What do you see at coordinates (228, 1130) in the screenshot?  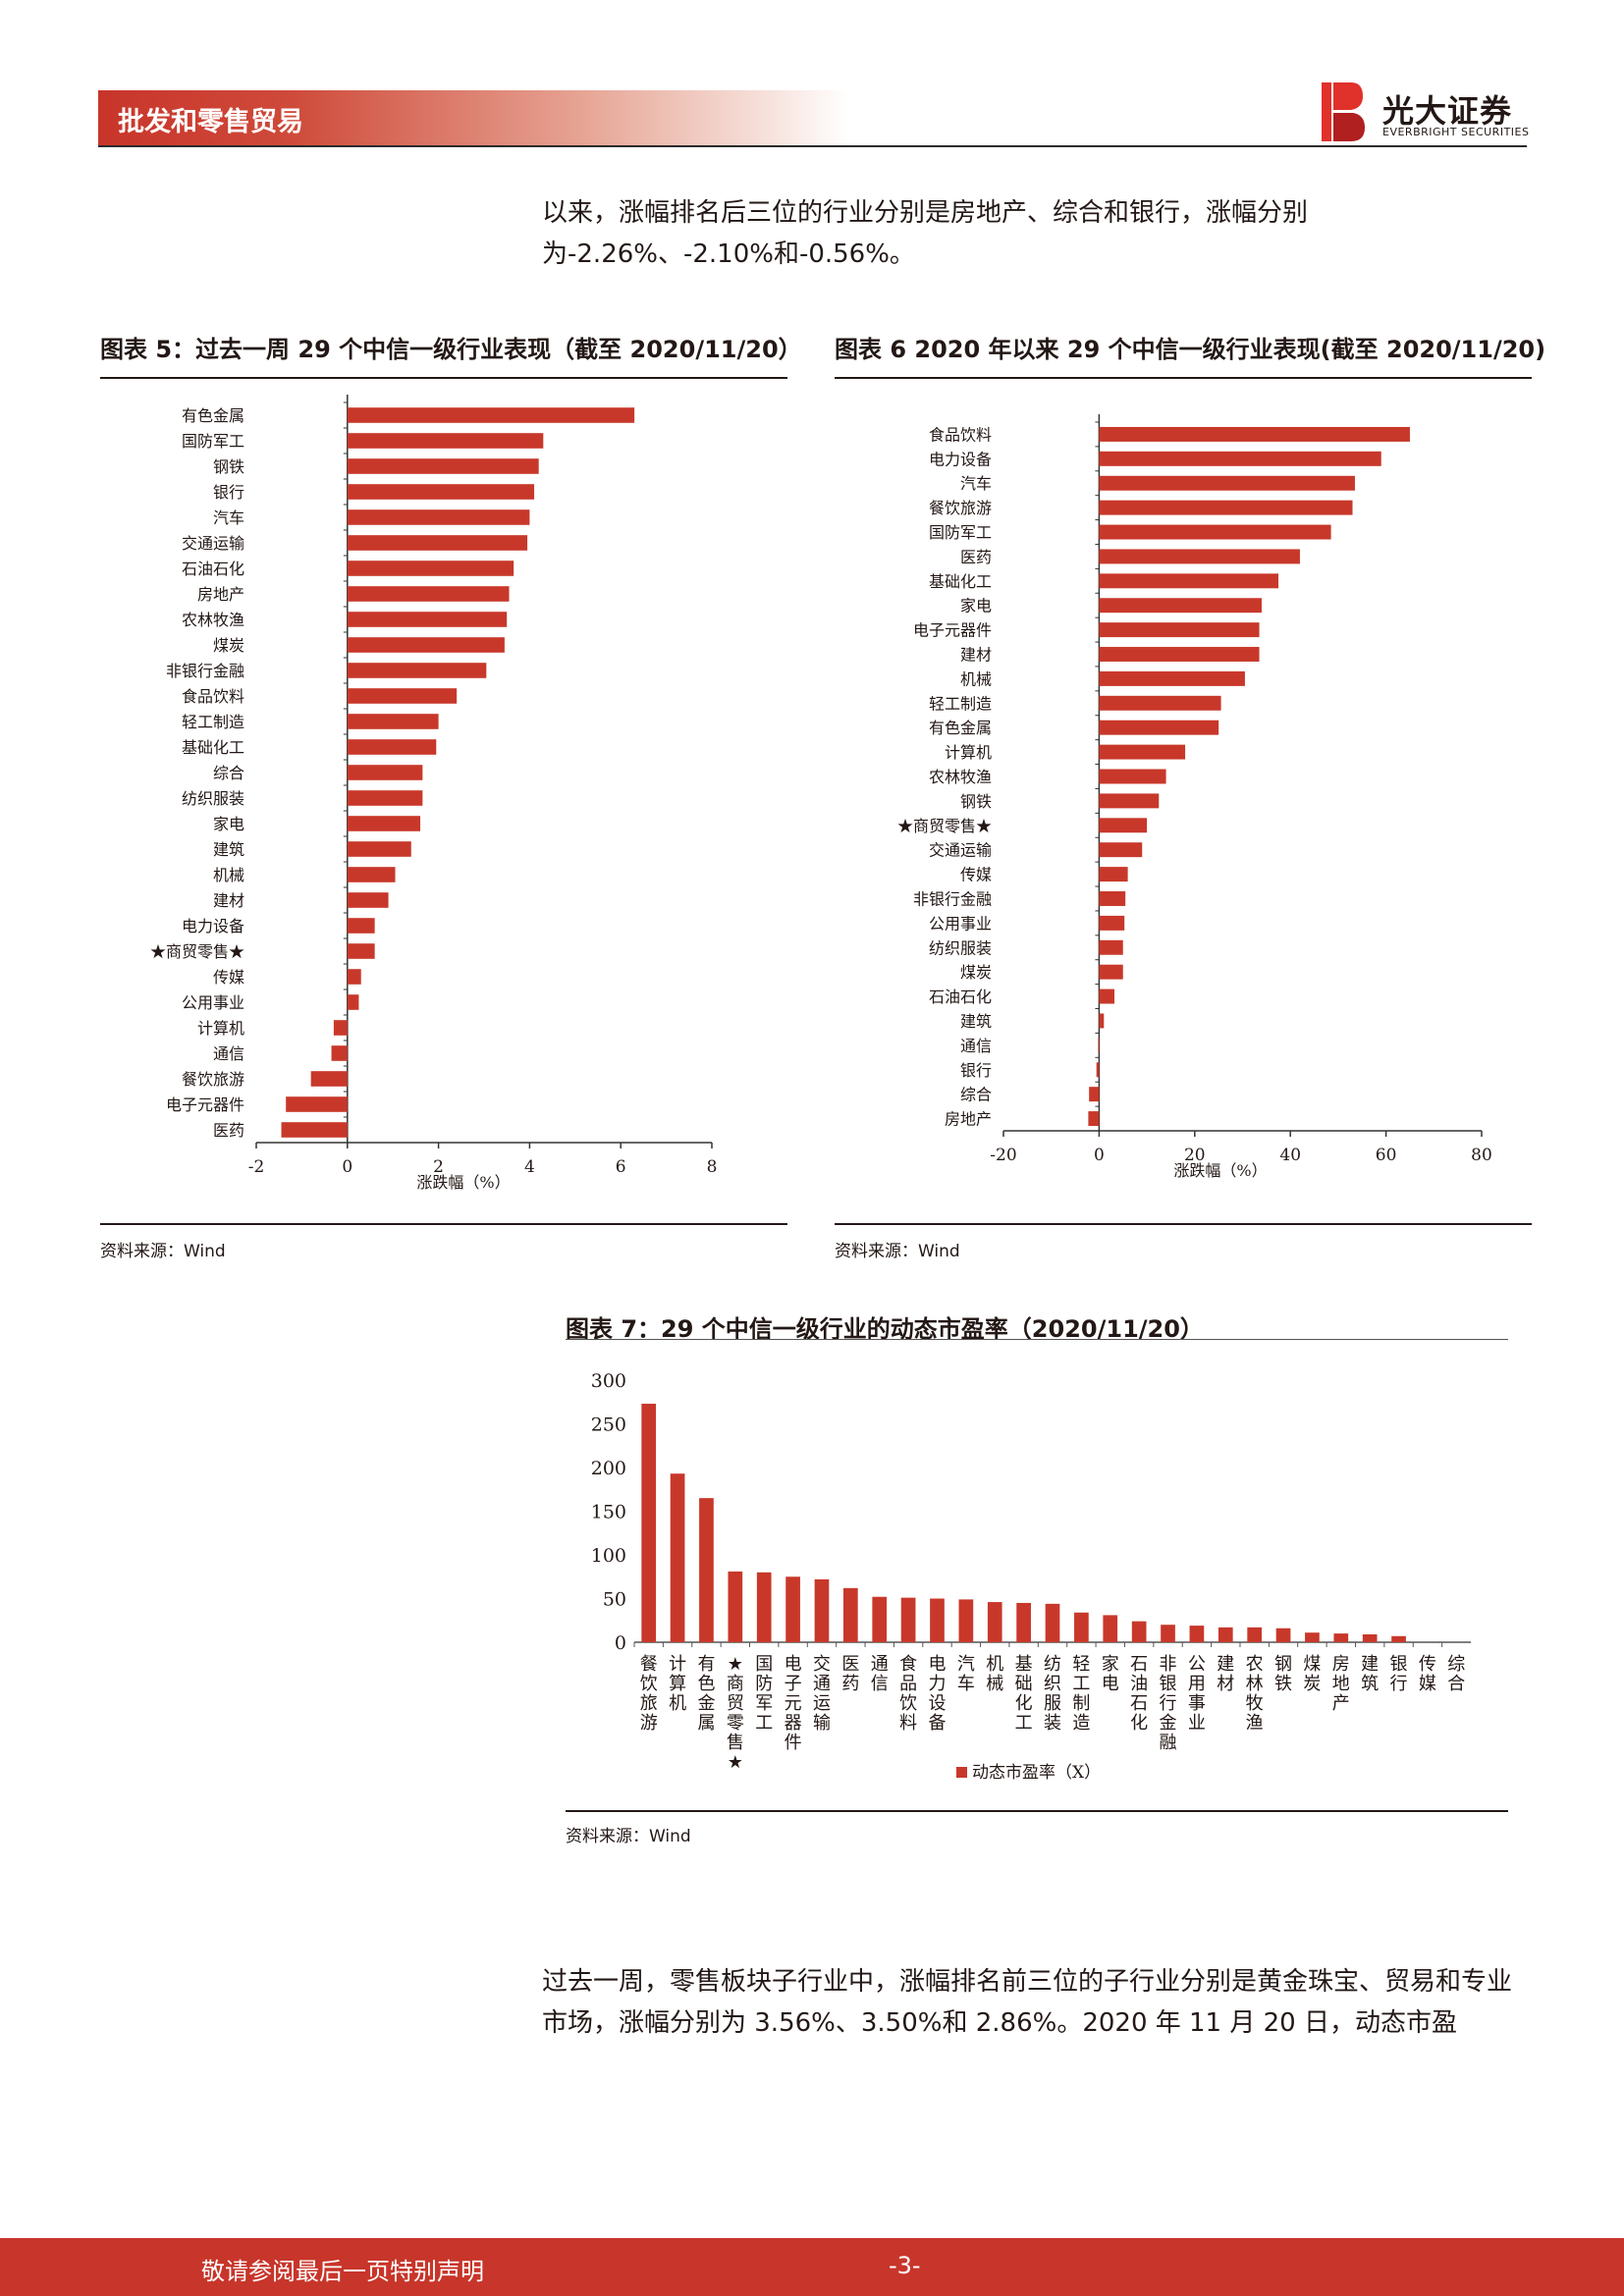 I see `figure5-category-label: 医药` at bounding box center [228, 1130].